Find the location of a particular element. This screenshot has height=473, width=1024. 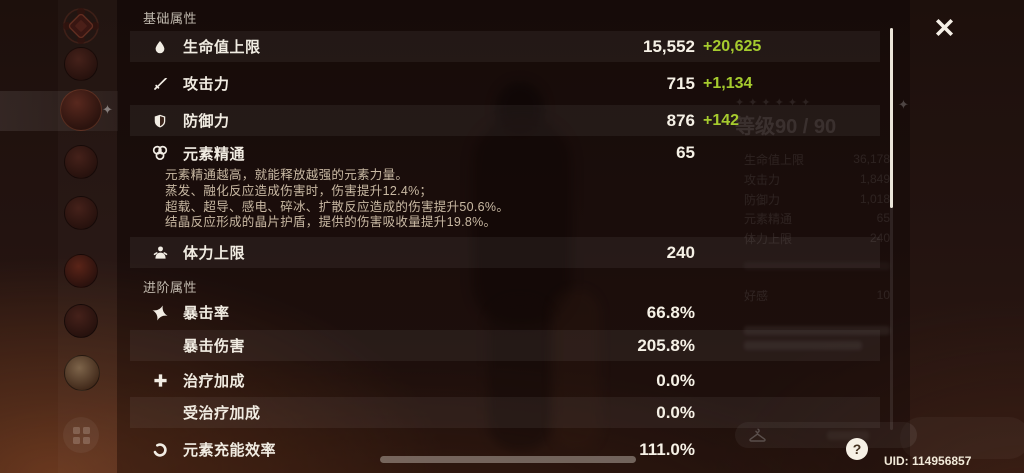

stat-row-crit-dmg: 暴击伤害 205.8% is located at coordinates (505, 345).